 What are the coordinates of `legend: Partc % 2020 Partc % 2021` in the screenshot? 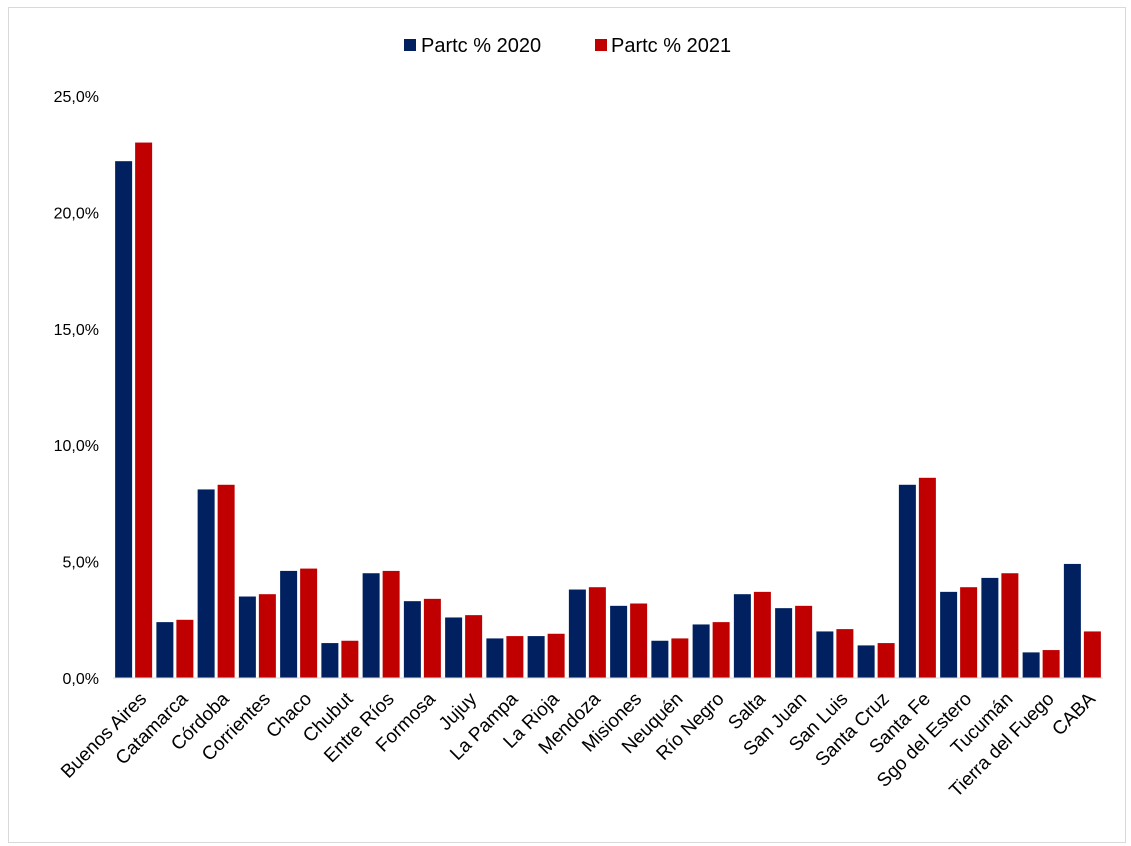 It's located at (567, 46).